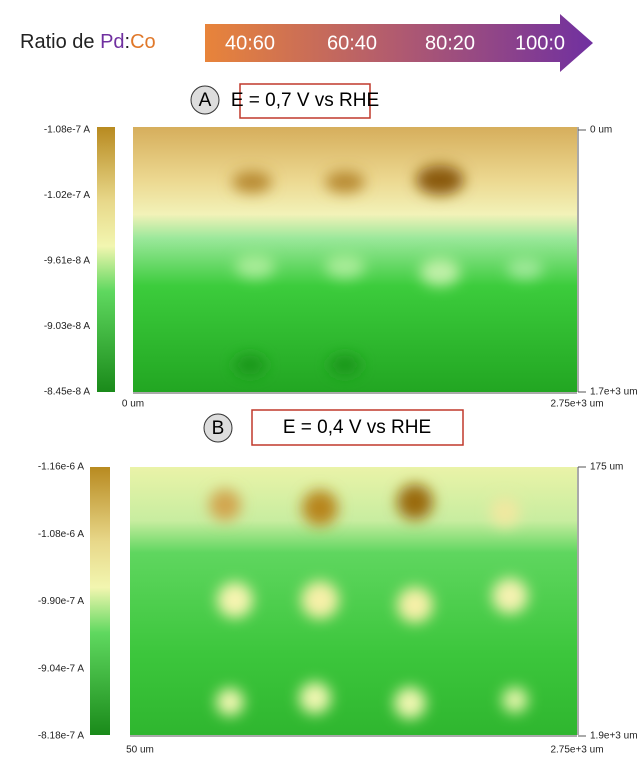 The width and height of the screenshot is (637, 767). What do you see at coordinates (61, 601) in the screenshot?
I see `colorbar-label: -9.90e-7 A` at bounding box center [61, 601].